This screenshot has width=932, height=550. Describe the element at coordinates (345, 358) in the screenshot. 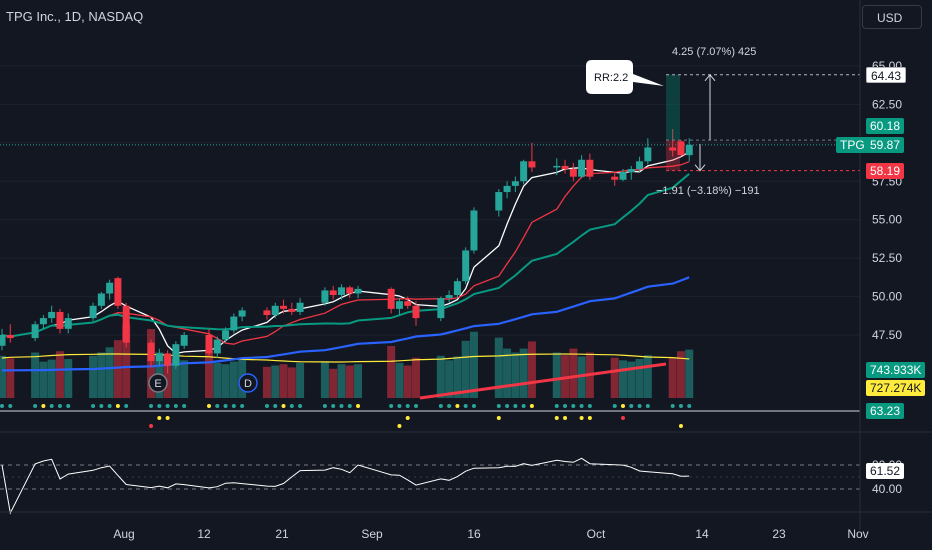

I see `volume-ma-line` at that location.